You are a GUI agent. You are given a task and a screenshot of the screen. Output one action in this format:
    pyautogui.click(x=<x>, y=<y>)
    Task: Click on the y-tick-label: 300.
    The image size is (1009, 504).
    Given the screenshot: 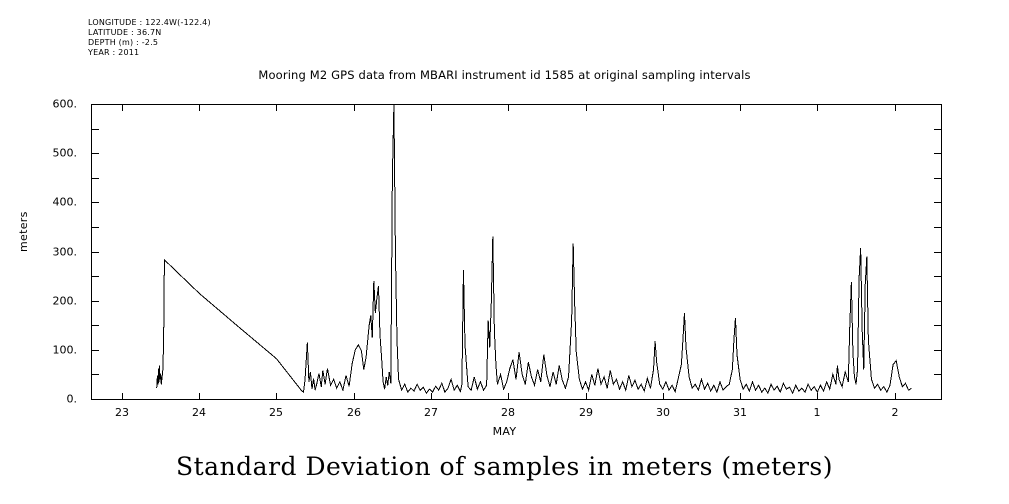 What is the action you would take?
    pyautogui.click(x=65, y=251)
    